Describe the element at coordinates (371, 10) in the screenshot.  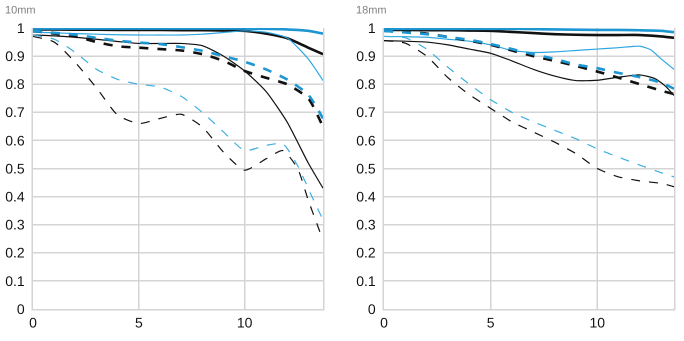
I see `chart-title: 18mm` at that location.